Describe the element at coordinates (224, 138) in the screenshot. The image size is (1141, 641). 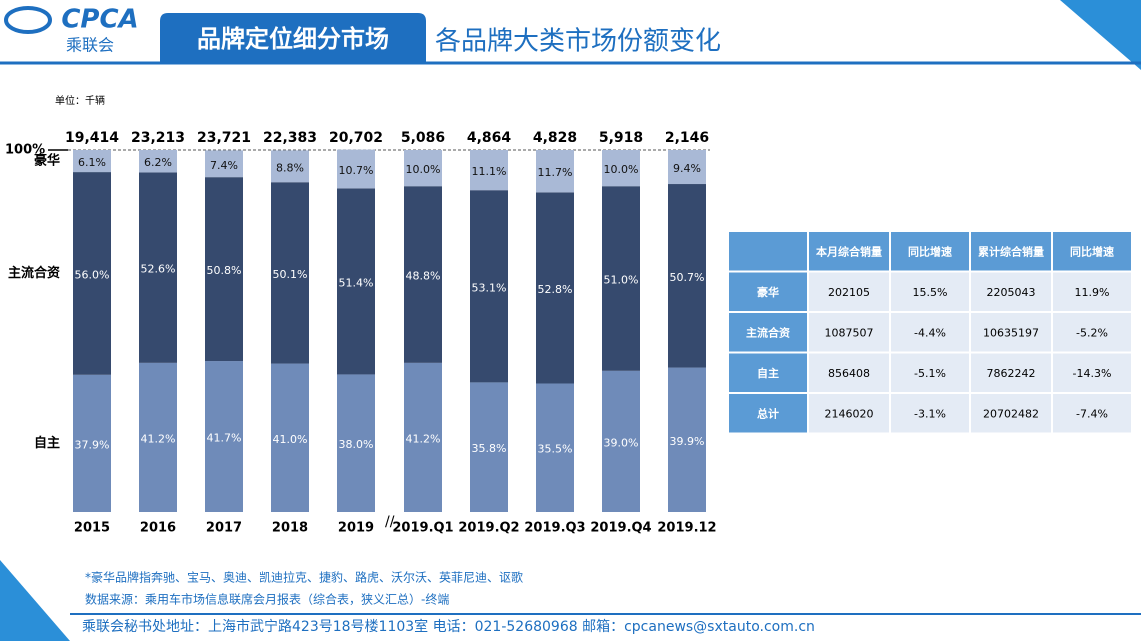
I see `total-label: 23,721` at that location.